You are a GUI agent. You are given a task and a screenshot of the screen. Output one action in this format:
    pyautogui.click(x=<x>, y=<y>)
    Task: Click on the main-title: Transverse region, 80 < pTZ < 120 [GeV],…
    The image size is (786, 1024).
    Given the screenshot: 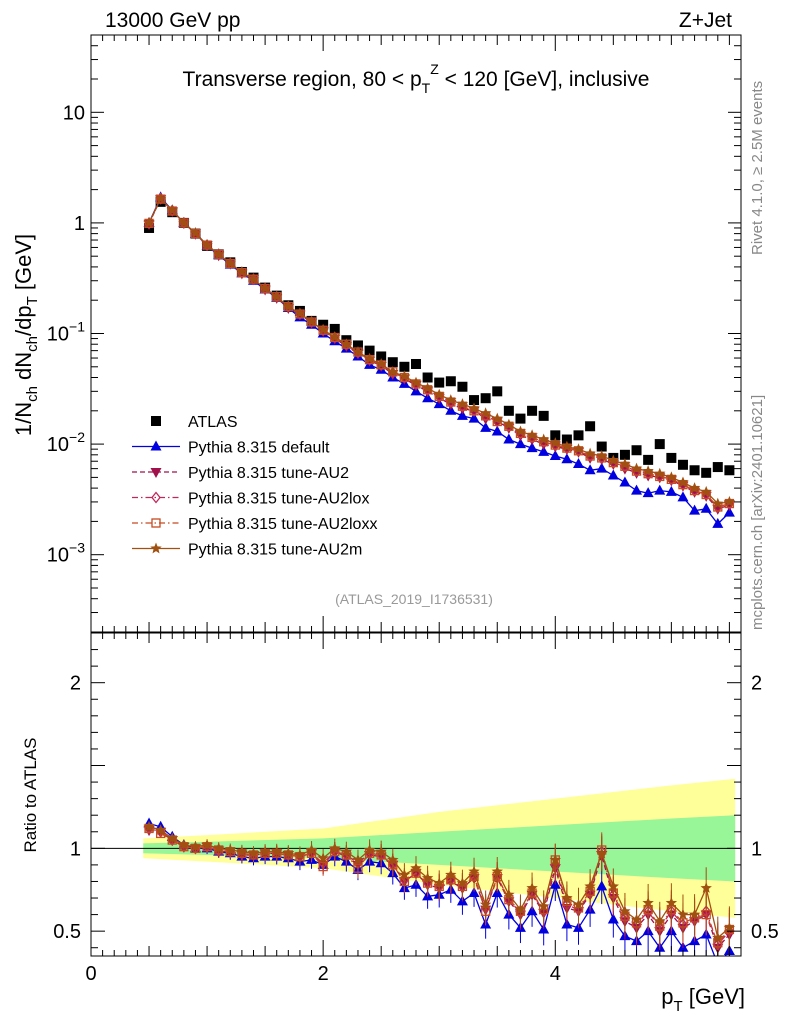 What is the action you would take?
    pyautogui.click(x=416, y=78)
    